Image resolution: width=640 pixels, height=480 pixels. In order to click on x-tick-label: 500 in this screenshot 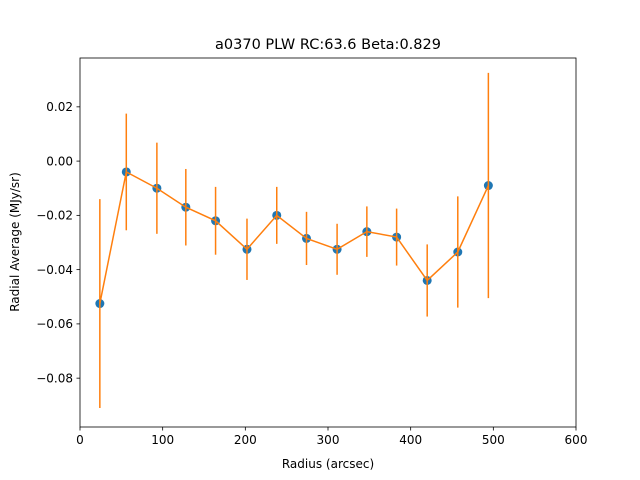, I will do `click(493, 440)`.